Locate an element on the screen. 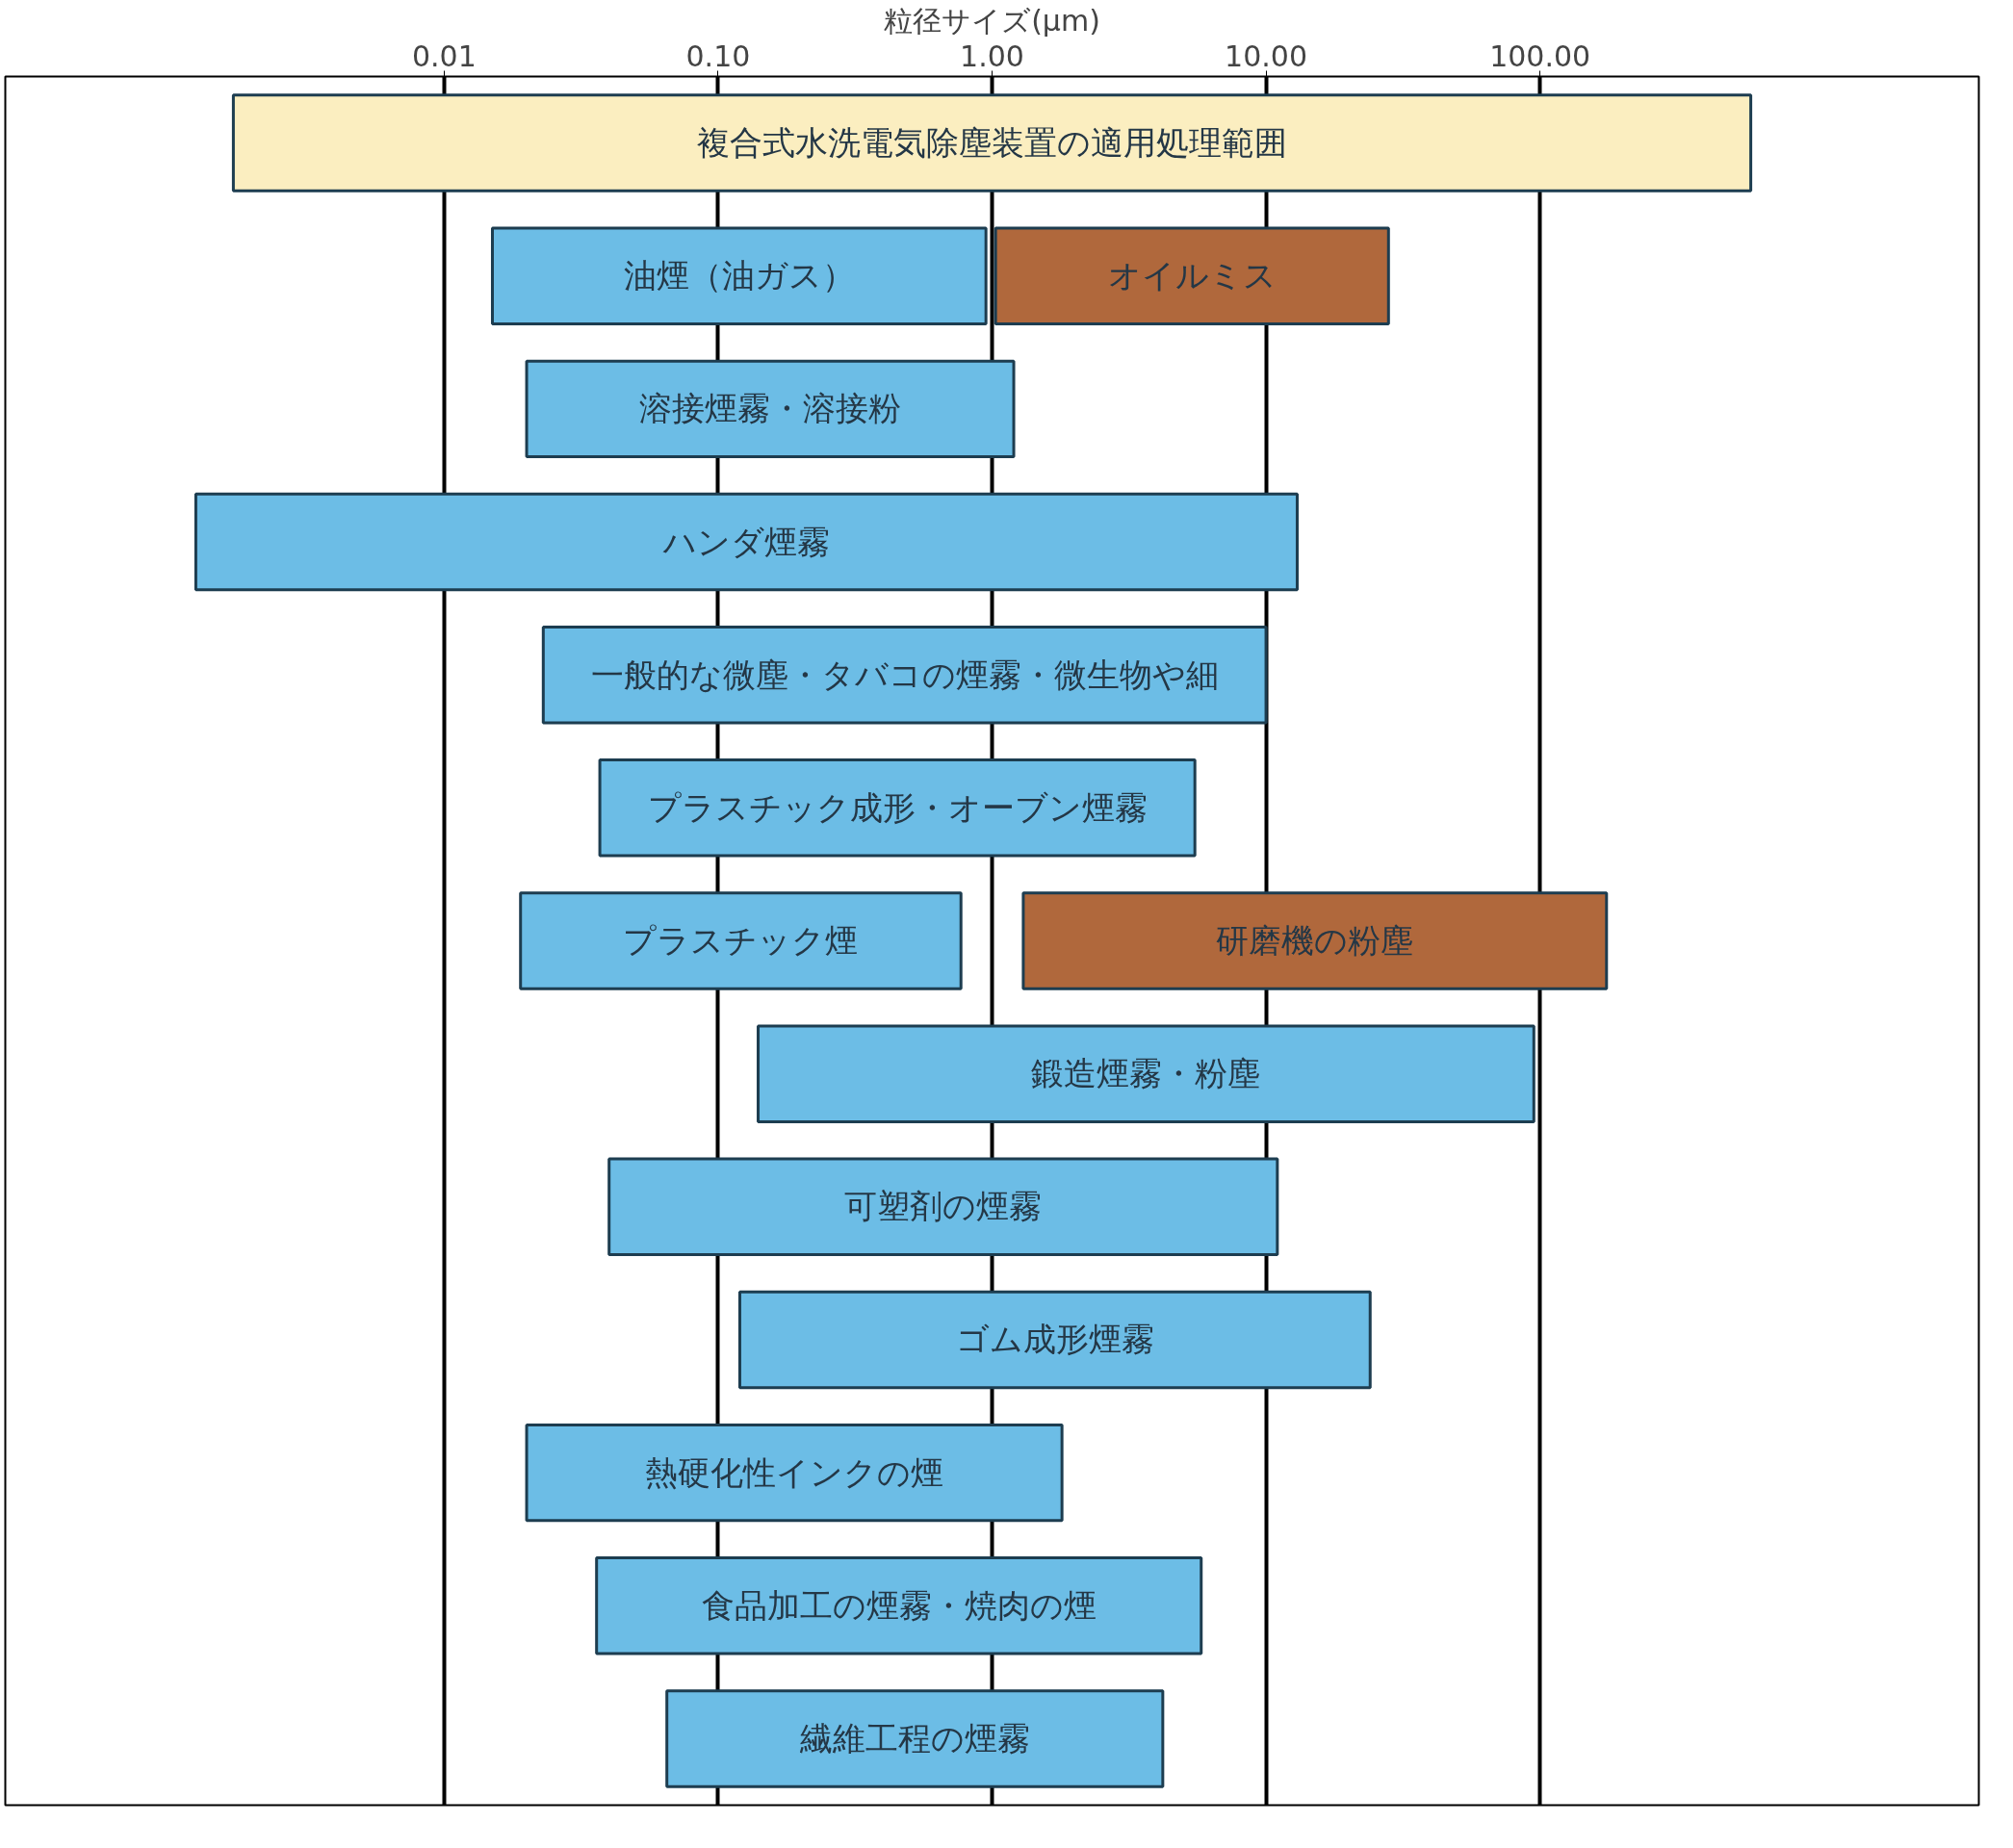 The height and width of the screenshot is (1848, 2013). data-label: 鍛造煙霧・粉塵 is located at coordinates (1146, 1074).